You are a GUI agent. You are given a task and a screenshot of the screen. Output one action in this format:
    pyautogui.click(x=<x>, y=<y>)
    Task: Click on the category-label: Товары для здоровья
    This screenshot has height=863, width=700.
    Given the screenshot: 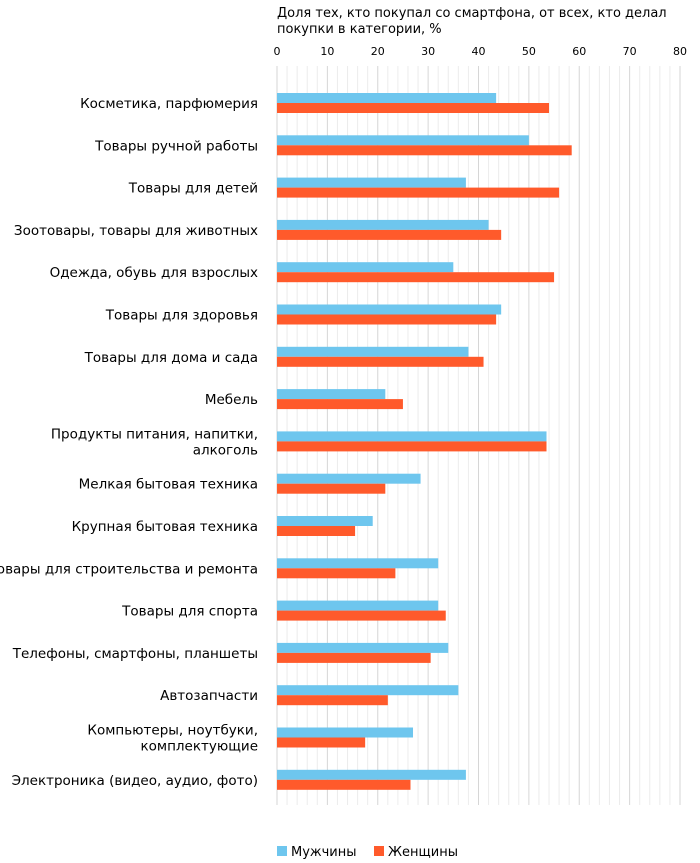 What is the action you would take?
    pyautogui.click(x=181, y=316)
    